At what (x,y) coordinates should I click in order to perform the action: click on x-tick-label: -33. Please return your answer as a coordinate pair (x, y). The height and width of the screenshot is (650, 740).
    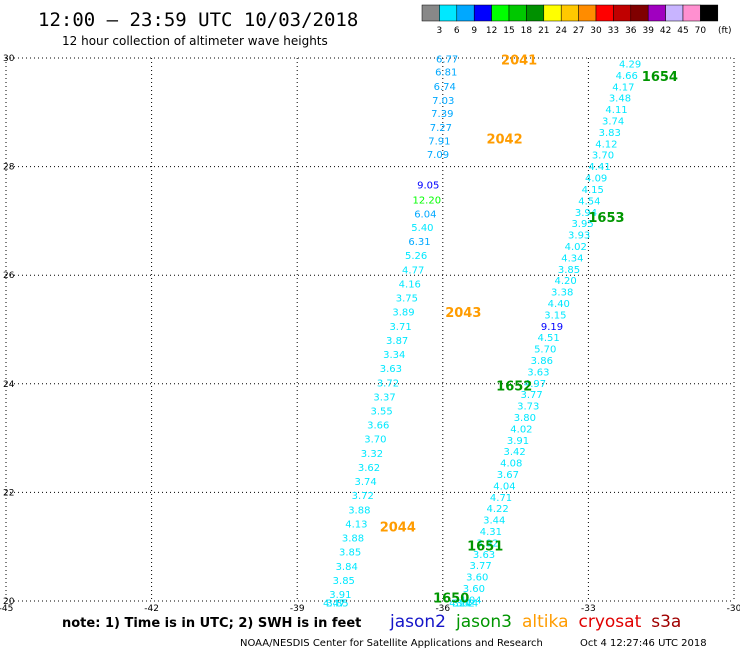
    Looking at the image, I should click on (588, 609).